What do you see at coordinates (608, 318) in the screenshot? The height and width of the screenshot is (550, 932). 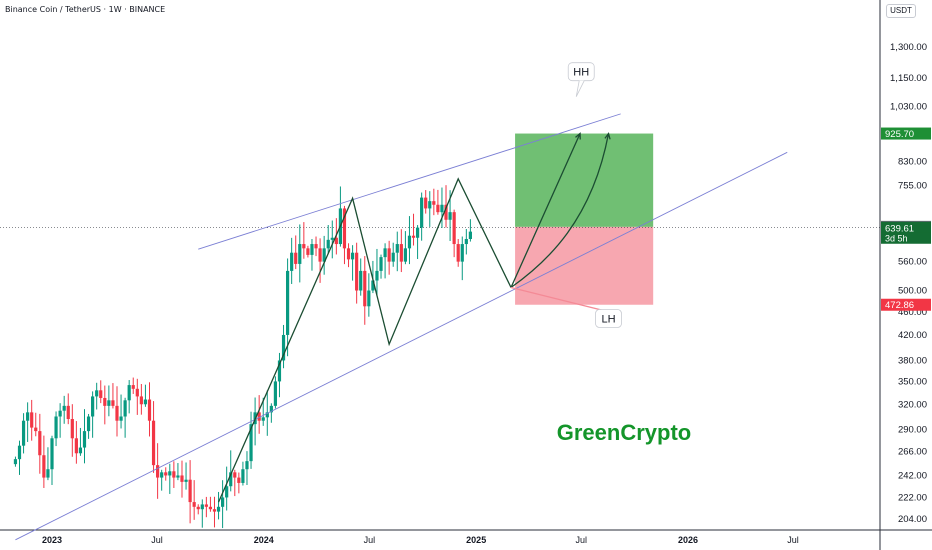 I see `callout-lh` at bounding box center [608, 318].